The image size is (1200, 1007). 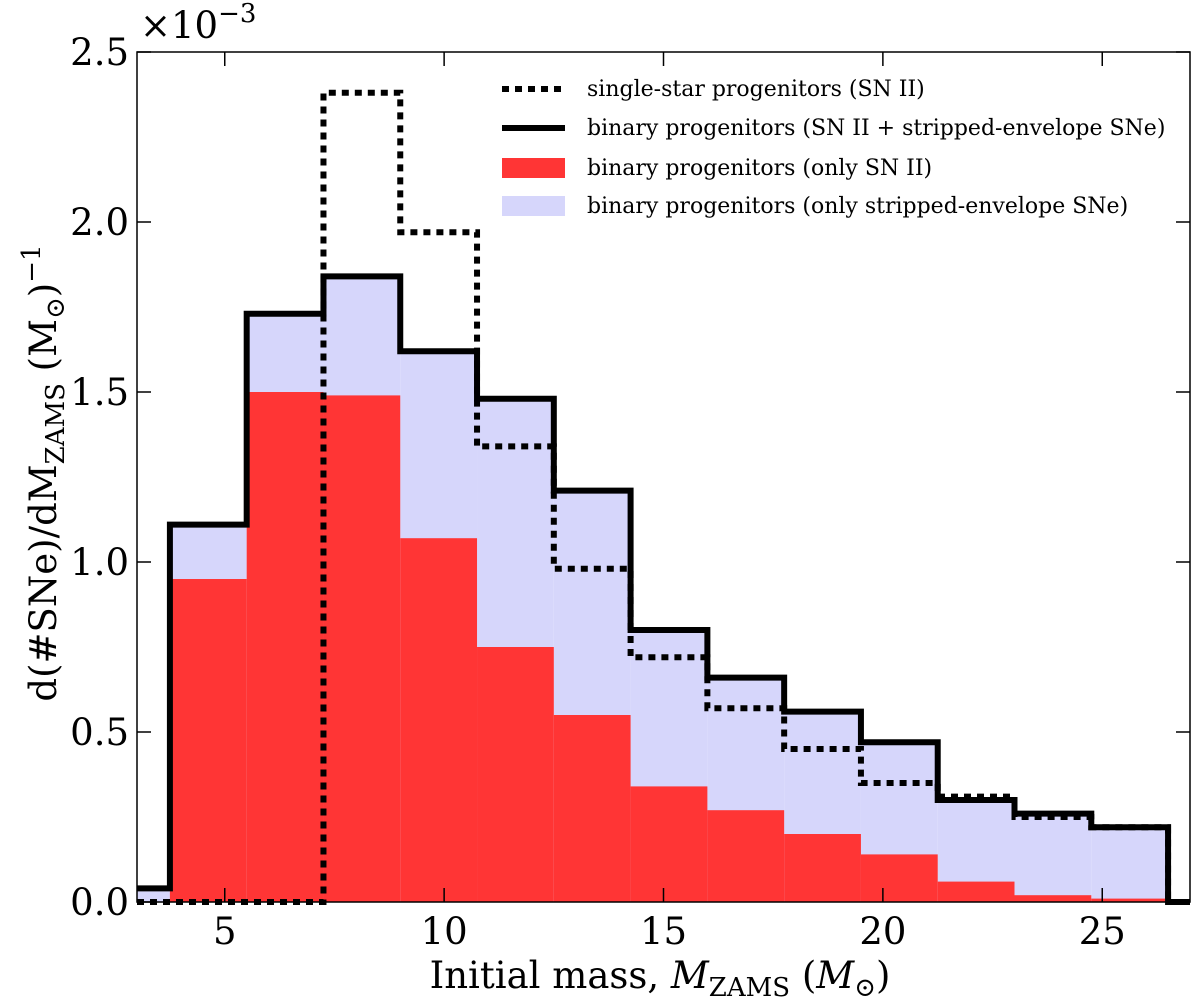 I want to click on y-tick-label: 2.5, so click(x=99, y=52).